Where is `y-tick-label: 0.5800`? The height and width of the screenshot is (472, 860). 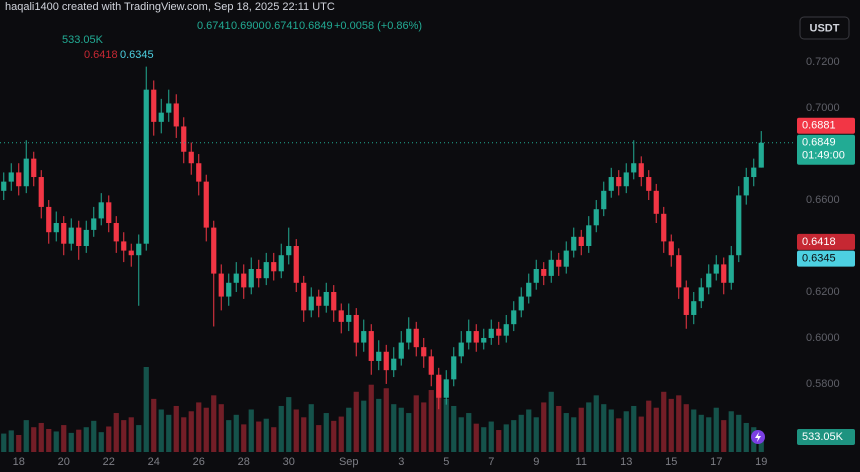 y-tick-label: 0.5800 is located at coordinates (823, 384).